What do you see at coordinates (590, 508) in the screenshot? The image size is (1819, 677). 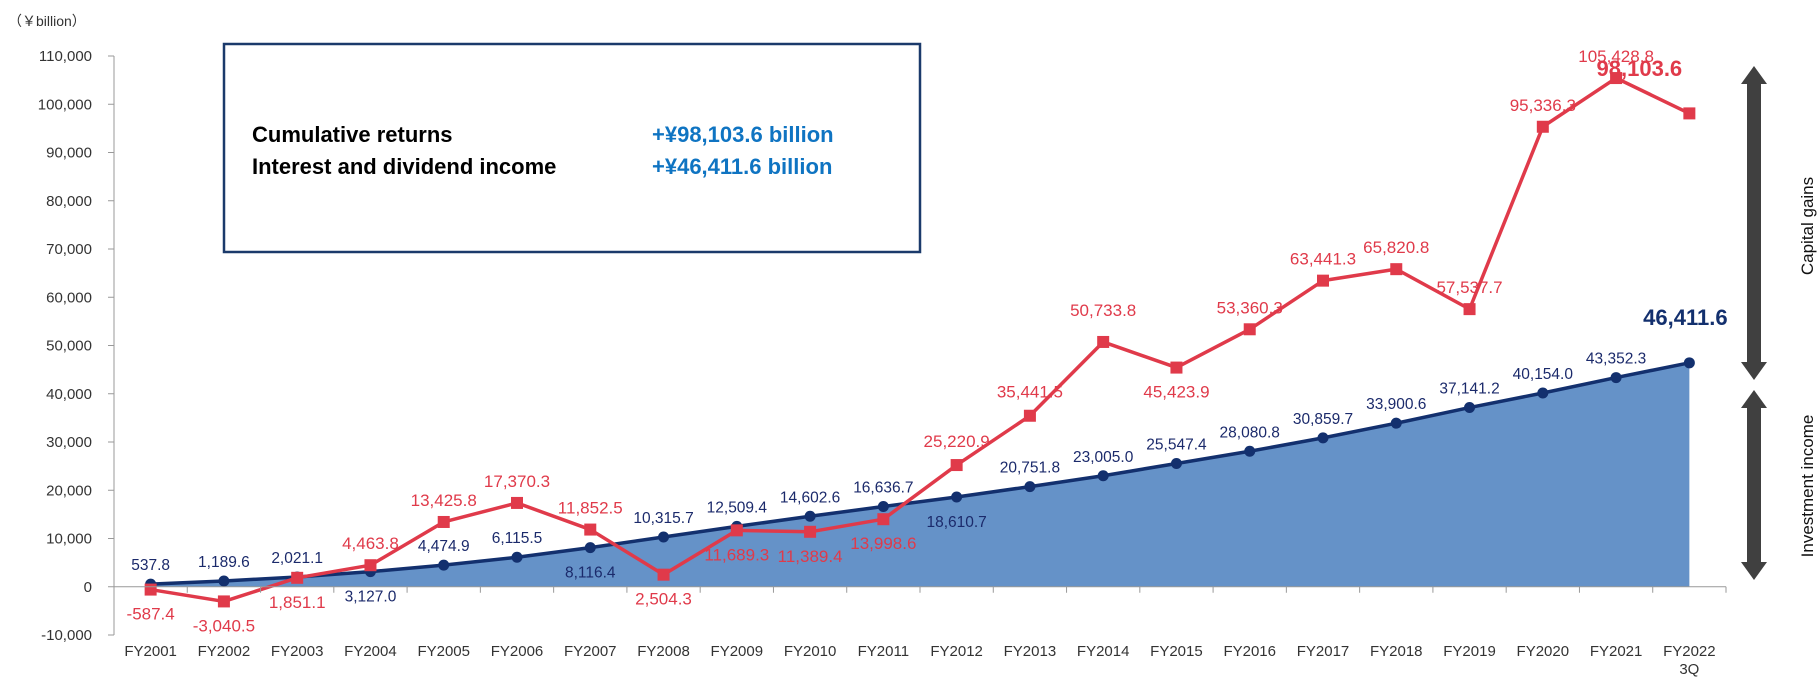 I see `cumulative-returns-data-label: 11,852.5` at bounding box center [590, 508].